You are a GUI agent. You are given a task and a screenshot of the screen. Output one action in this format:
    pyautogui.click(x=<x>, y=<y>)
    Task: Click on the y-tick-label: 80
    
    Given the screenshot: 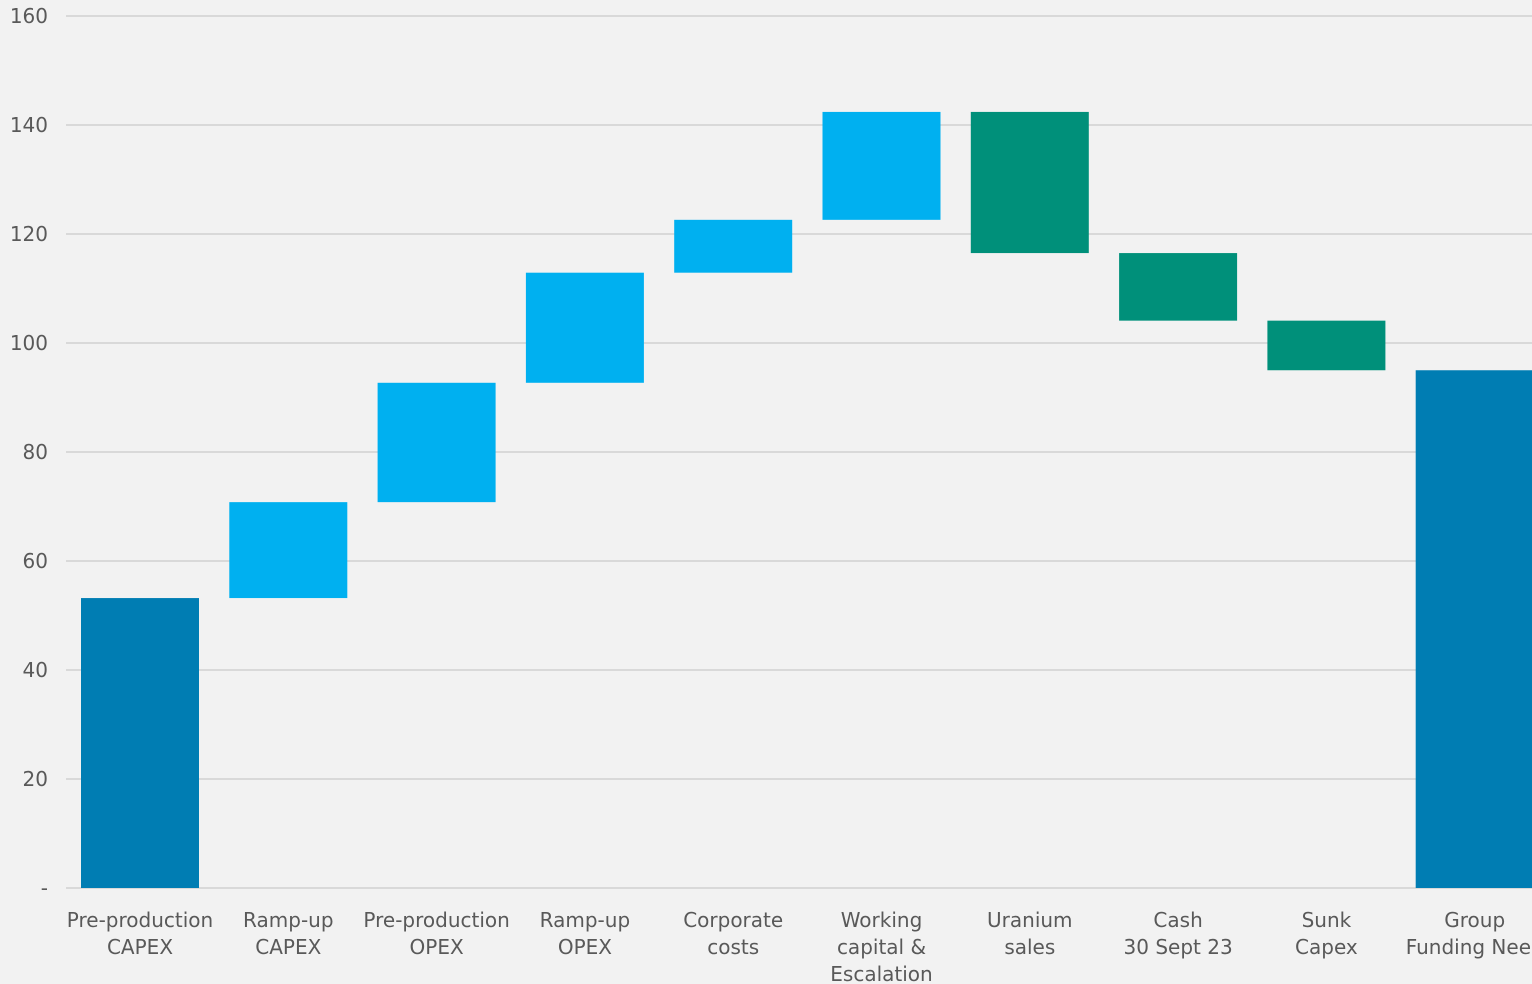 What is the action you would take?
    pyautogui.click(x=35, y=452)
    